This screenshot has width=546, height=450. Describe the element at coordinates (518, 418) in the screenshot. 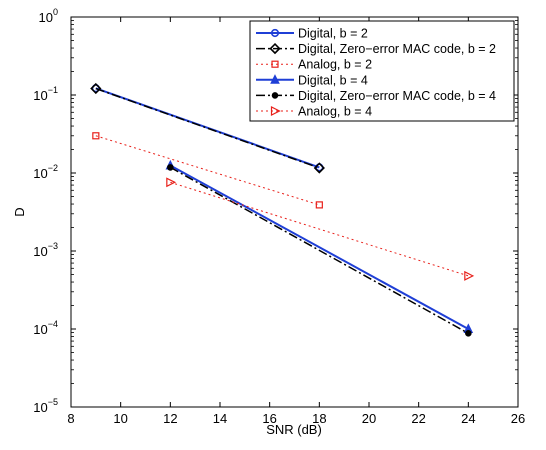

I see `x-tick-label: 26` at that location.